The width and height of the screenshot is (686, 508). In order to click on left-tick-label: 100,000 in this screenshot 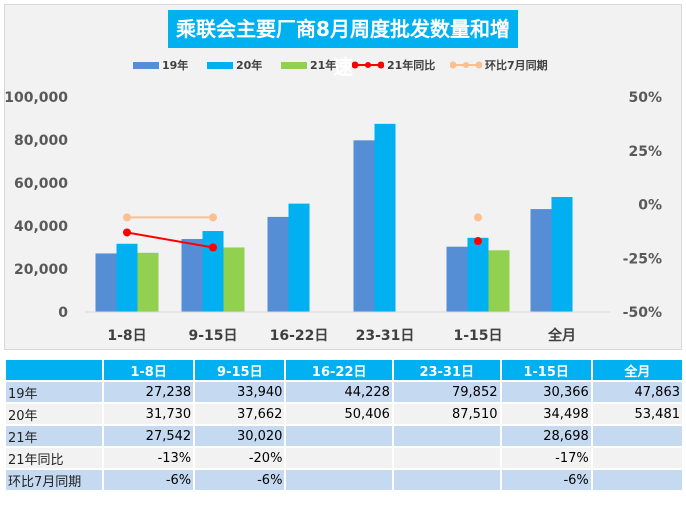, I will do `click(36, 98)`.